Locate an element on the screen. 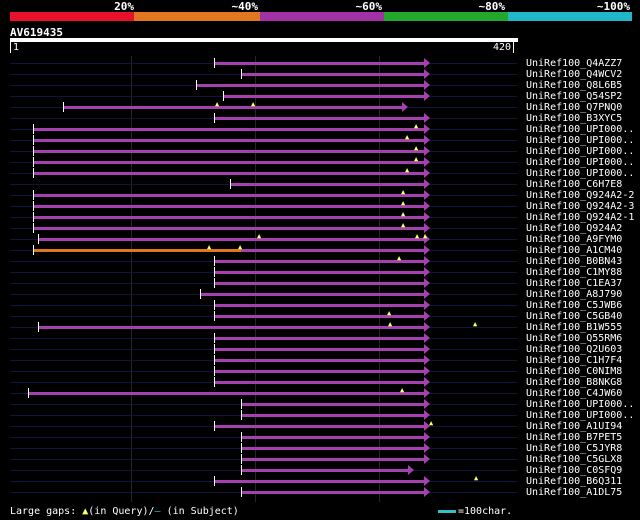 The height and width of the screenshot is (520, 640). hit-label: UniRef100_A9FYM0 is located at coordinates (574, 239).